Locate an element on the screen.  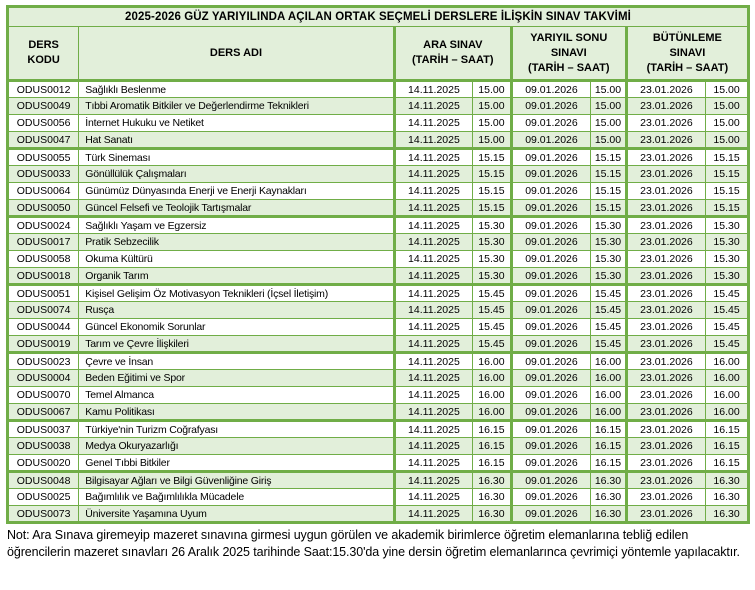
course-name-cell: Gönüllülük Çalışmaları is located at coordinates (236, 174).